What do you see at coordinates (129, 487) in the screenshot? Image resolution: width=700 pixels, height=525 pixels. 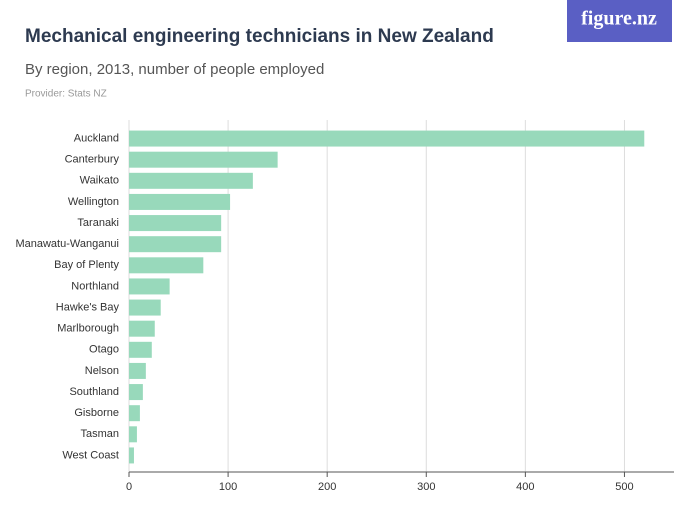 I see `x-tick-label: 0` at bounding box center [129, 487].